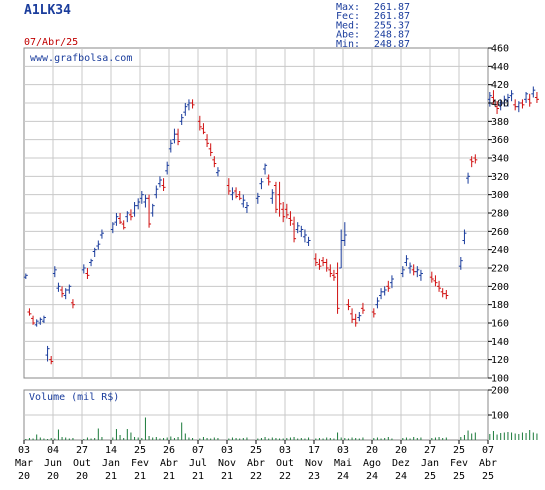 This screenshot has height=490, width=545. What do you see at coordinates (500, 67) in the screenshot?
I see `price-tick-label: 440` at bounding box center [500, 67].